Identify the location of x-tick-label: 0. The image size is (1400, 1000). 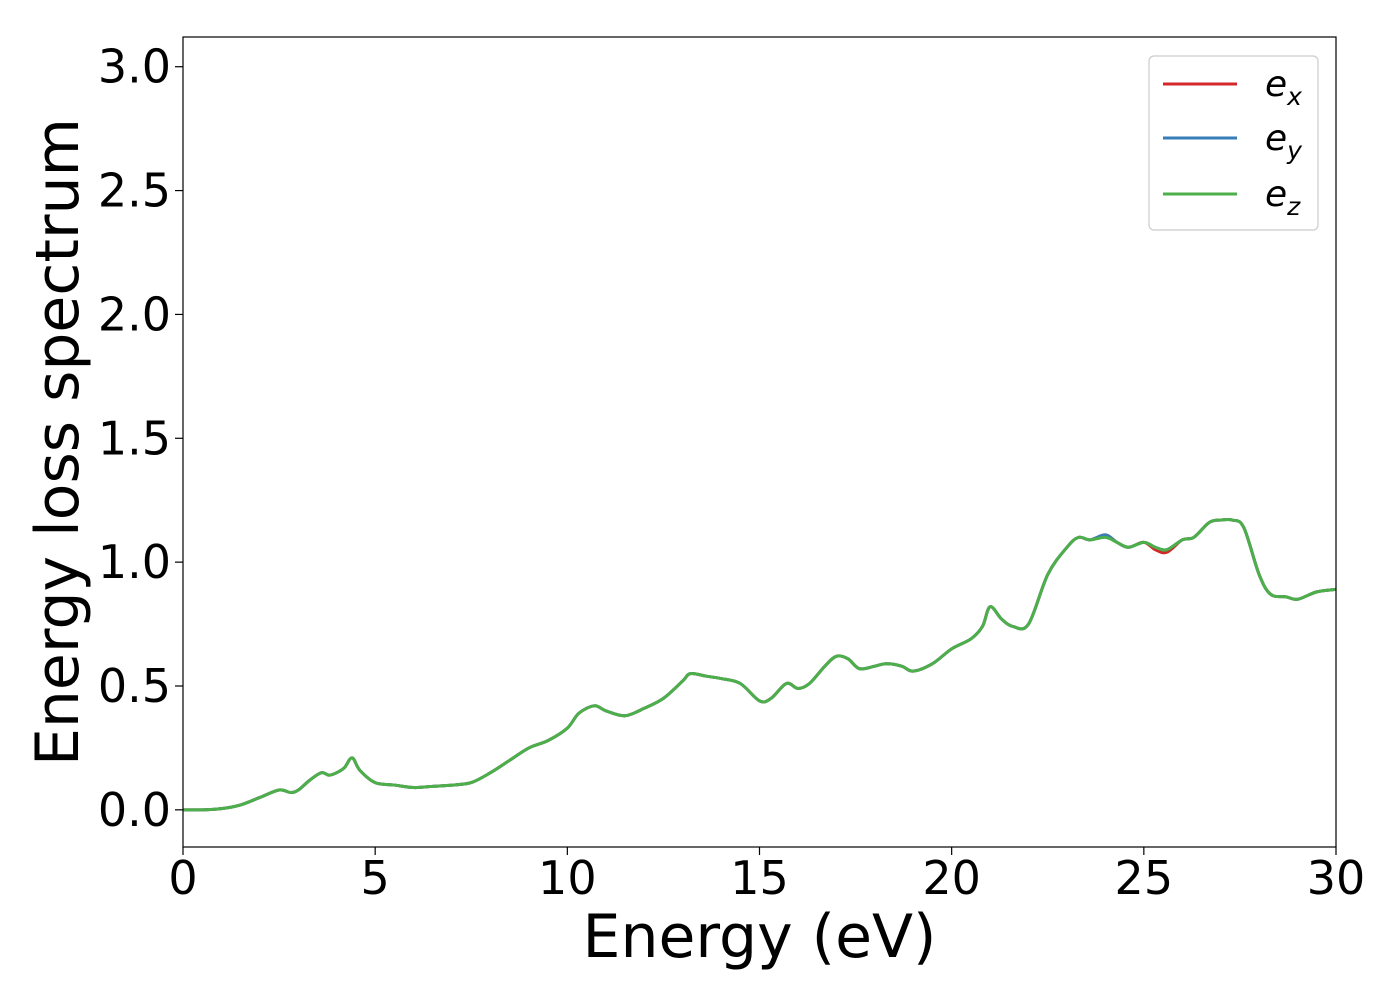
(182, 878).